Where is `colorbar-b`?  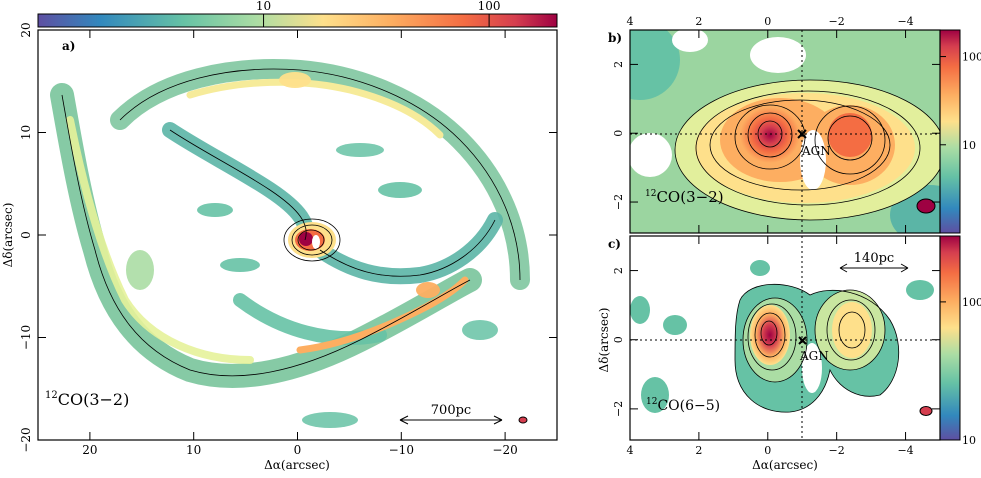 colorbar-b is located at coordinates (950, 131).